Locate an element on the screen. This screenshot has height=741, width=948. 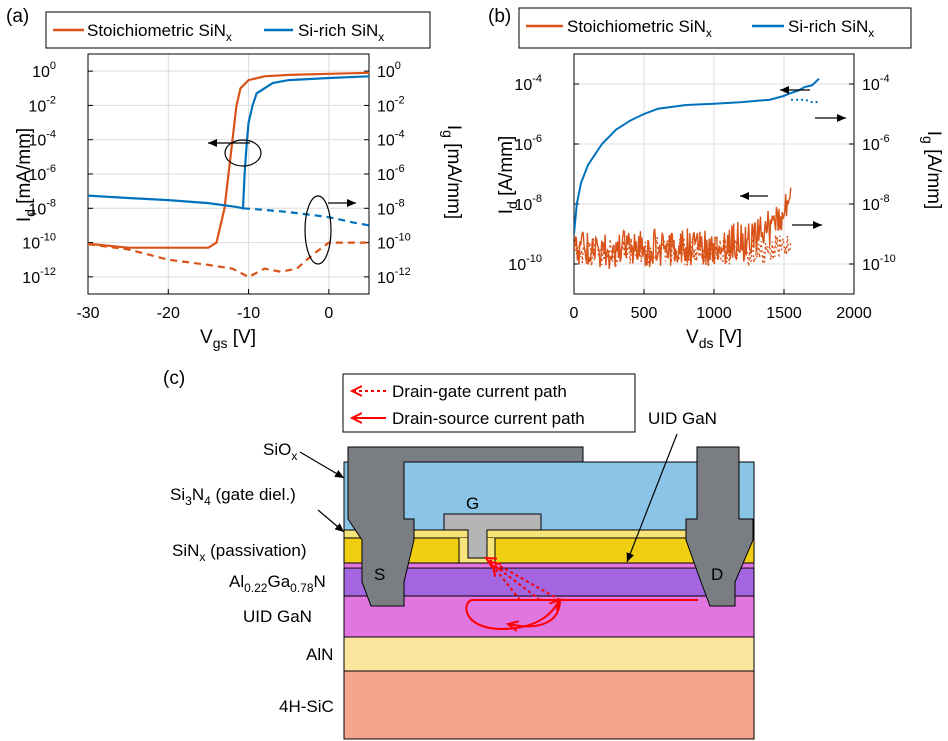
xlabel-a: Vgs [V] is located at coordinates (228, 339).